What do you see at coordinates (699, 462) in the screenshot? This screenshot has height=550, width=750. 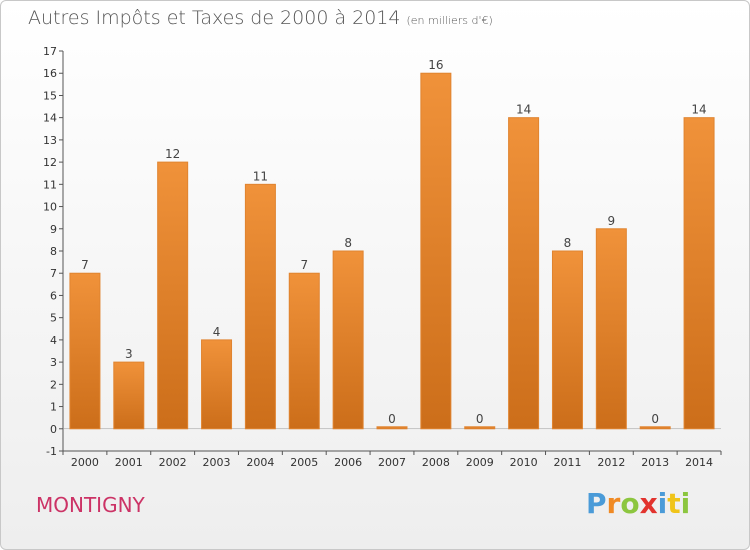 I see `x-tick-label: 2014` at bounding box center [699, 462].